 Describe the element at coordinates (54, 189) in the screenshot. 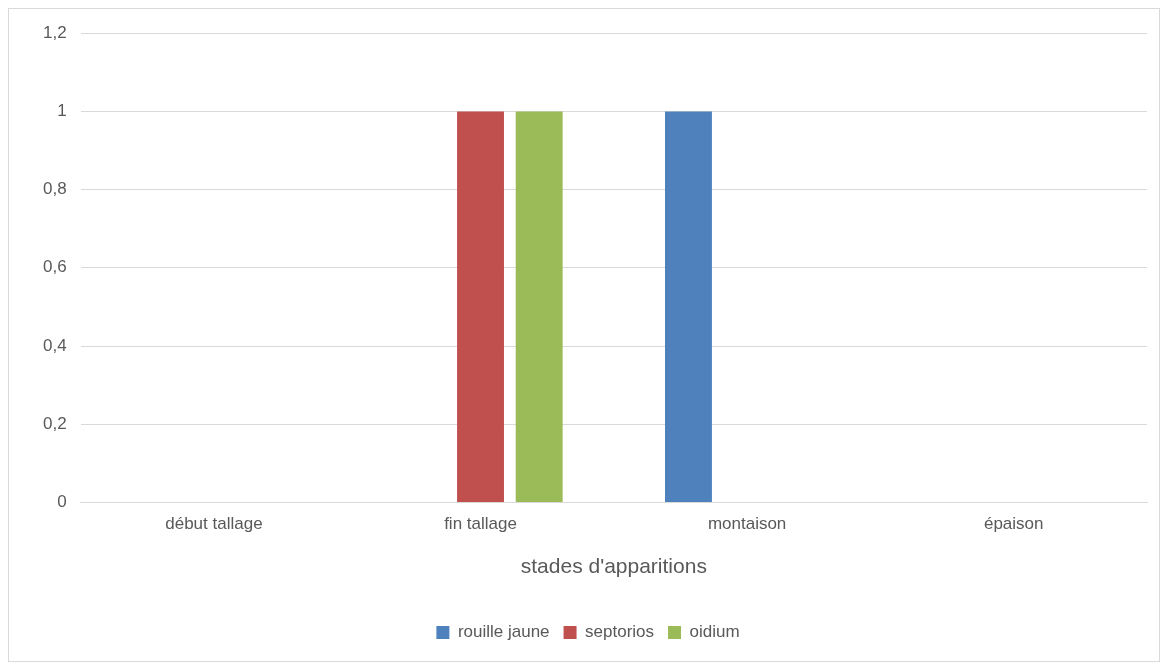

I see `y-tick-label: 0,8` at that location.